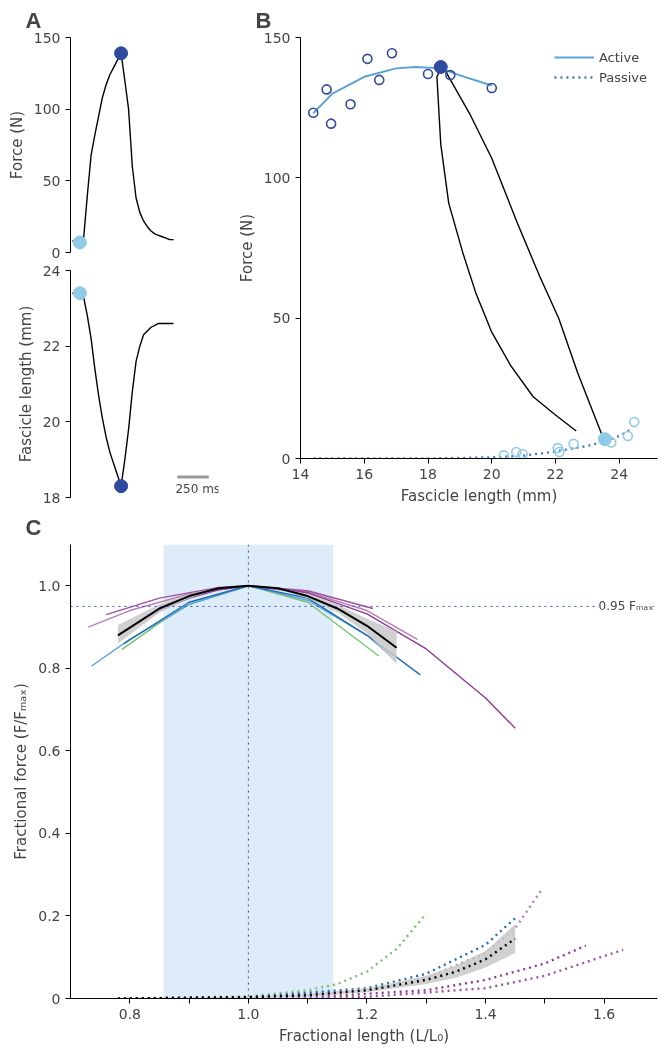 This screenshot has height=1061, width=669. Describe the element at coordinates (364, 1035) in the screenshot. I see `x-axis-title: Fractional length (L/L₀)` at that location.